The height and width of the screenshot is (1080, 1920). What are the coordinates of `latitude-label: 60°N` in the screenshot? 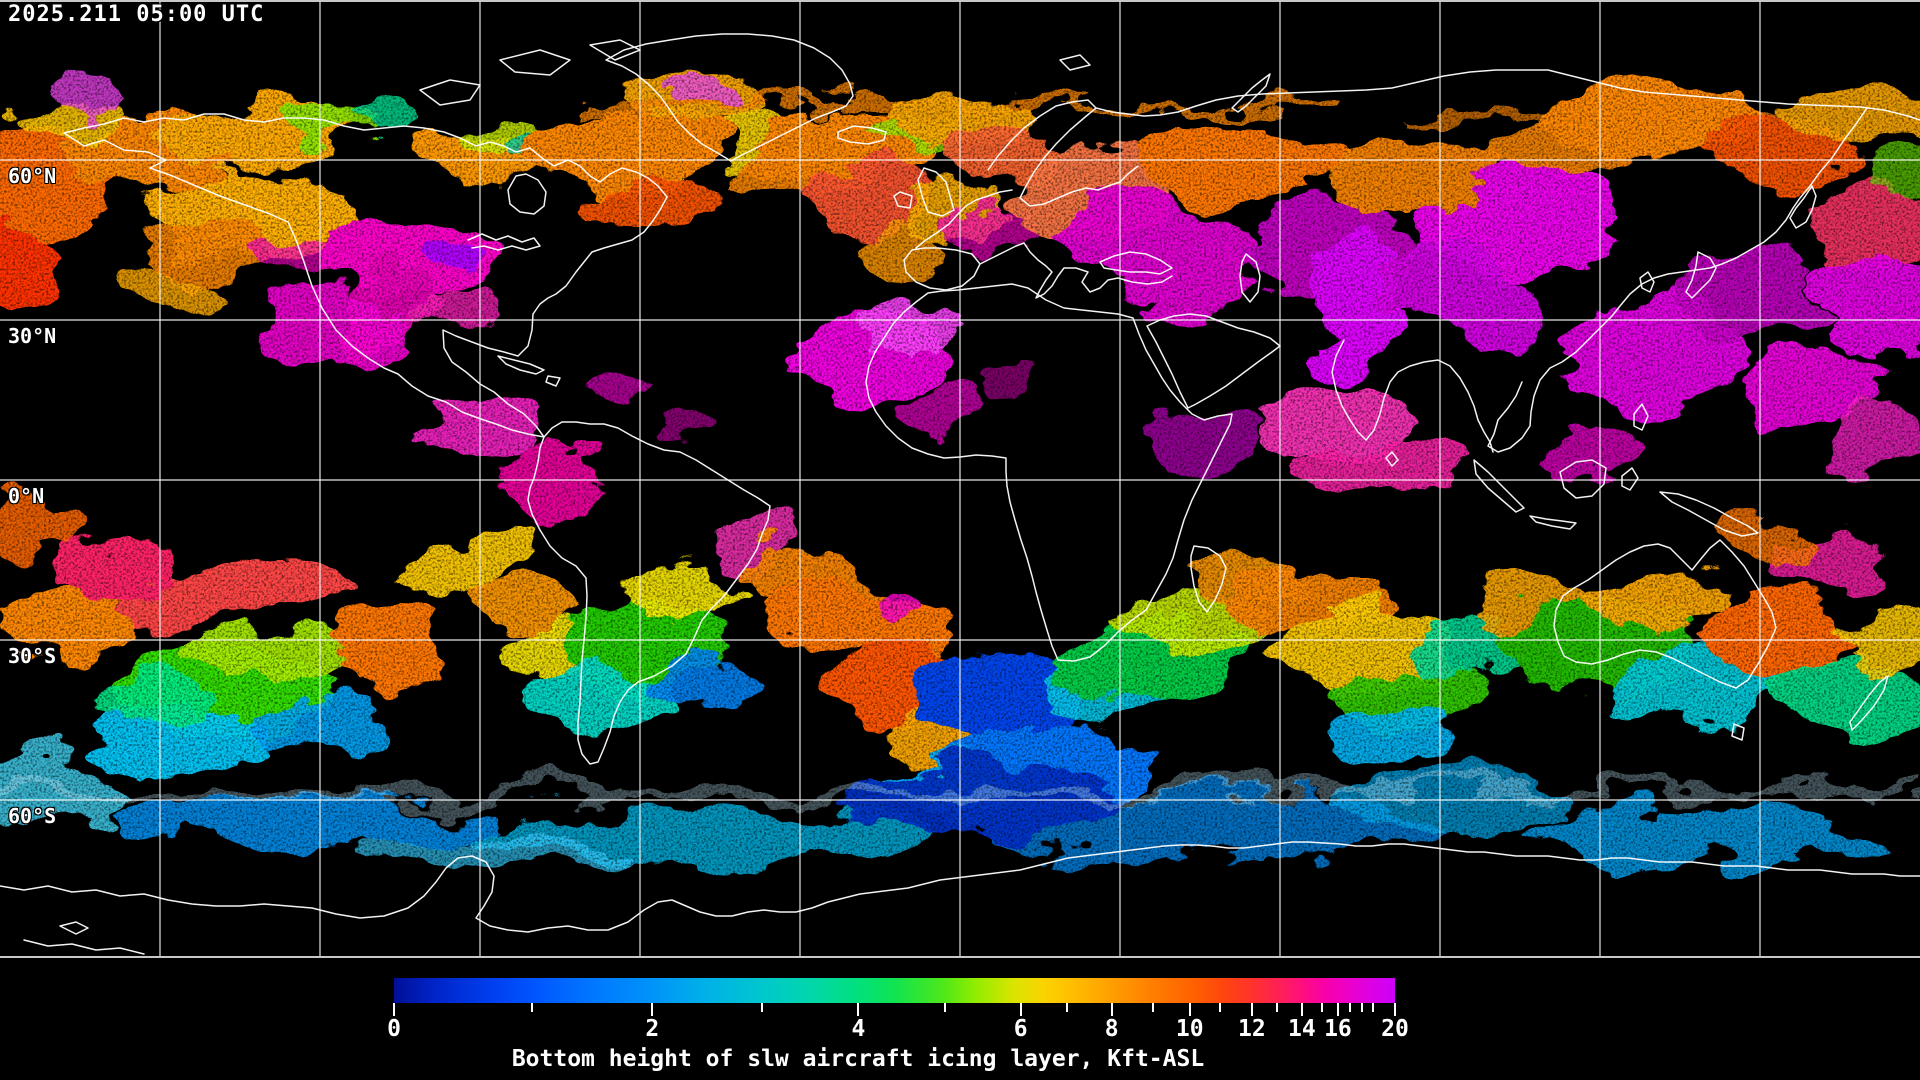 It's located at (32, 176).